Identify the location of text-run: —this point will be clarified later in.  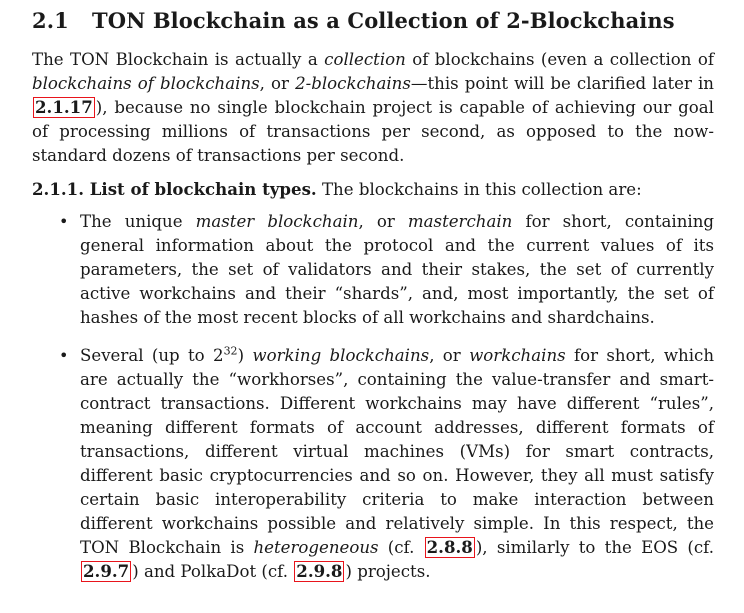
(562, 83).